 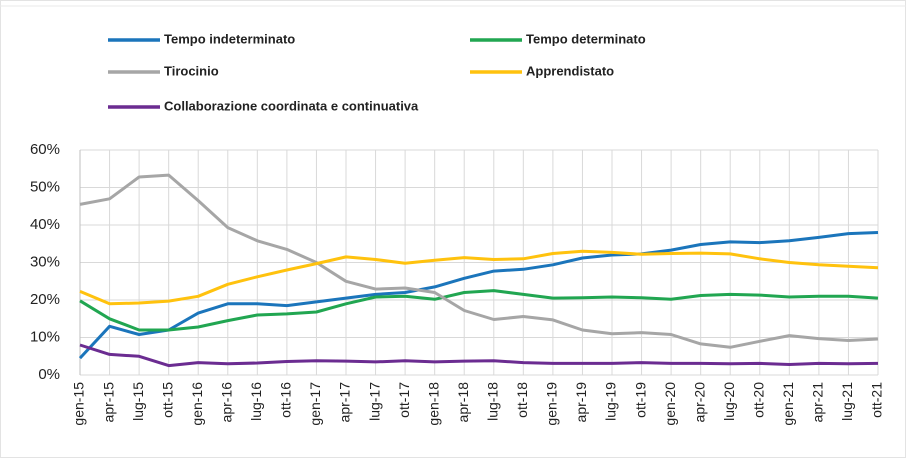 I want to click on x-tick-label: ott-17, so click(x=404, y=400).